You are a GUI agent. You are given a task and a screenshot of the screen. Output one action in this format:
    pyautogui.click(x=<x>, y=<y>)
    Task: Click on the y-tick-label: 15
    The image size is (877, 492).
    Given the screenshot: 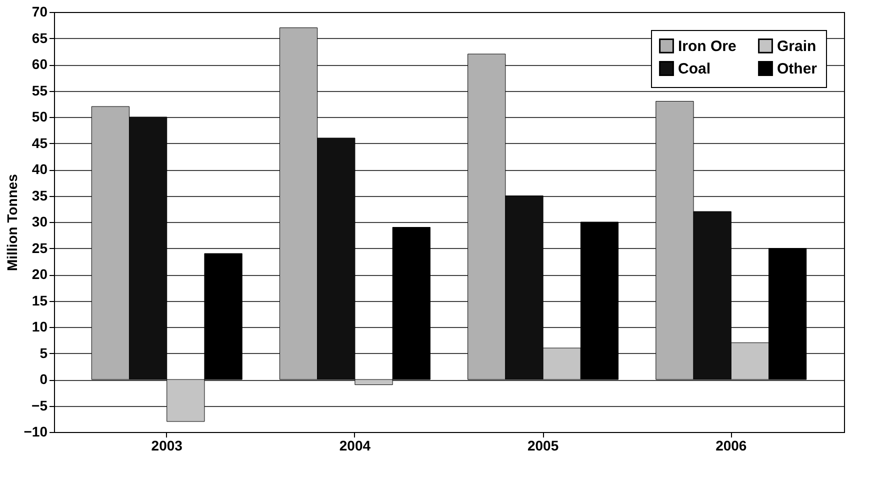 What is the action you would take?
    pyautogui.click(x=40, y=300)
    